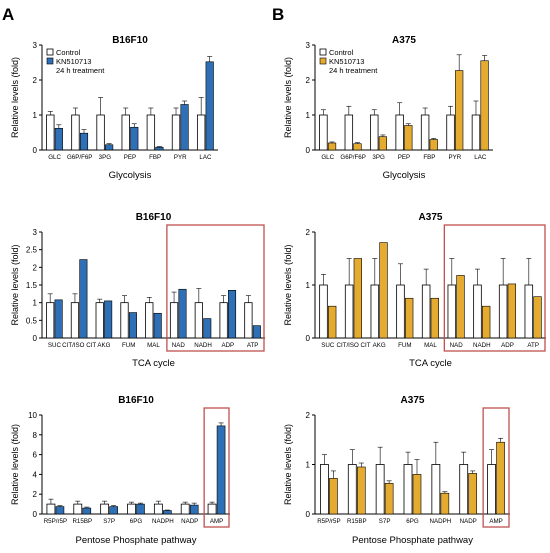  I want to click on x-tick-label: G6P/F6P, so click(352, 157).